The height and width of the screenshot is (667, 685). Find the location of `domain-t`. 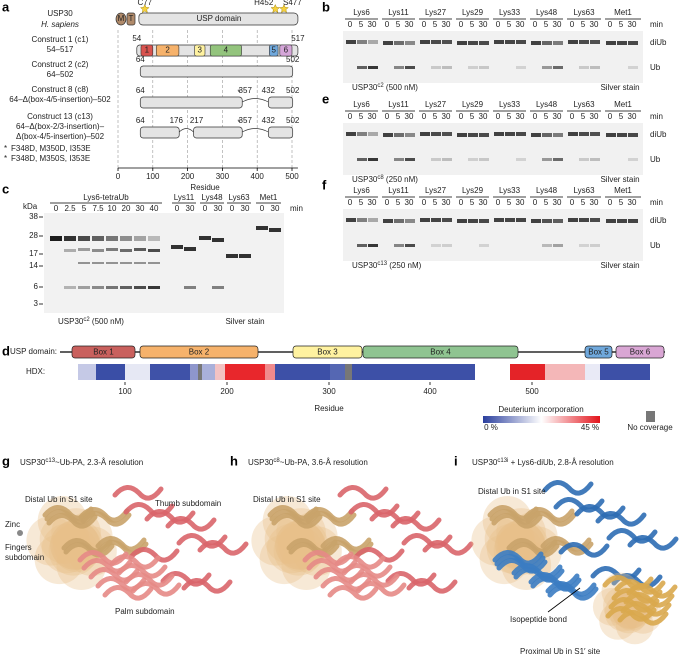

domain-t is located at coordinates (131, 19).